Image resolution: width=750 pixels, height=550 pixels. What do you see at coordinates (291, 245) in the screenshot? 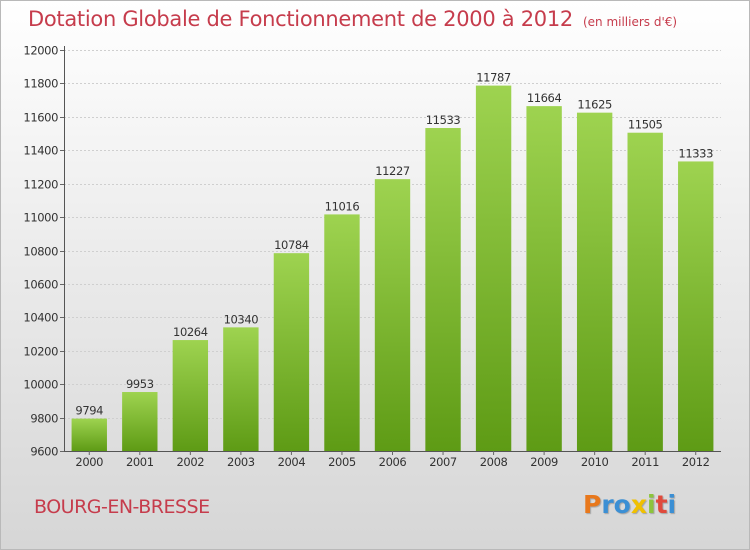
I see `data-label: 10784` at bounding box center [291, 245].